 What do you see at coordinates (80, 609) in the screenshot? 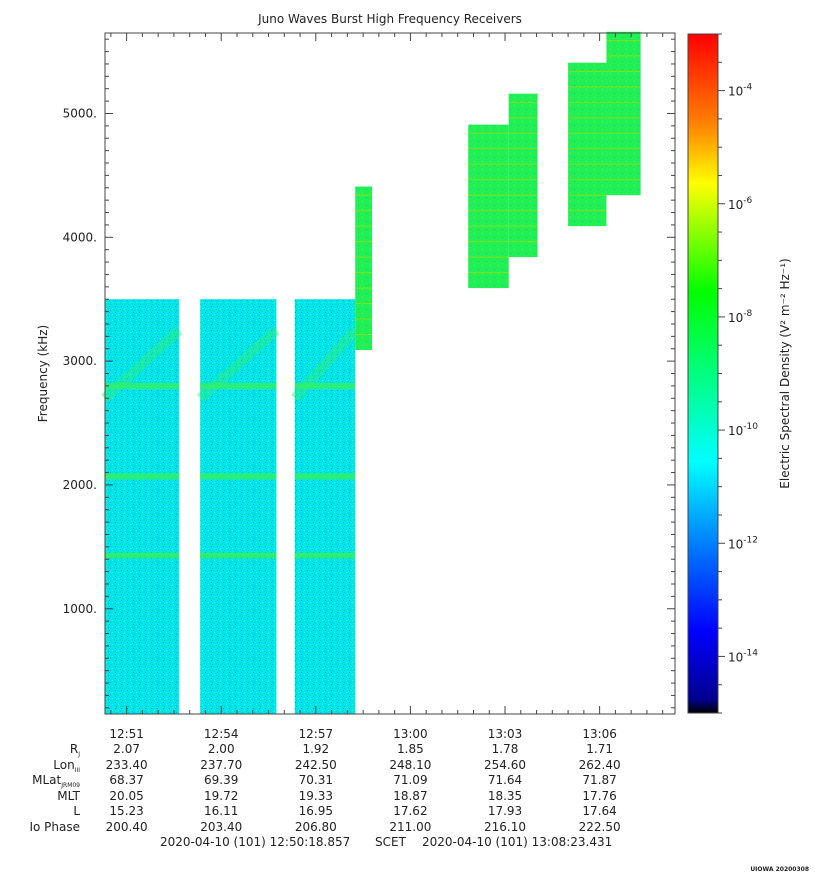
I see `y-tick-label: 1000.` at bounding box center [80, 609].